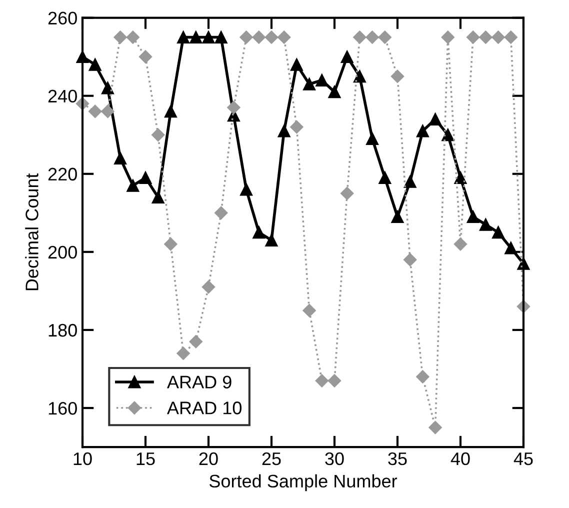 Image resolution: width=569 pixels, height=508 pixels. Describe the element at coordinates (334, 459) in the screenshot. I see `x-tick-label: 30` at that location.